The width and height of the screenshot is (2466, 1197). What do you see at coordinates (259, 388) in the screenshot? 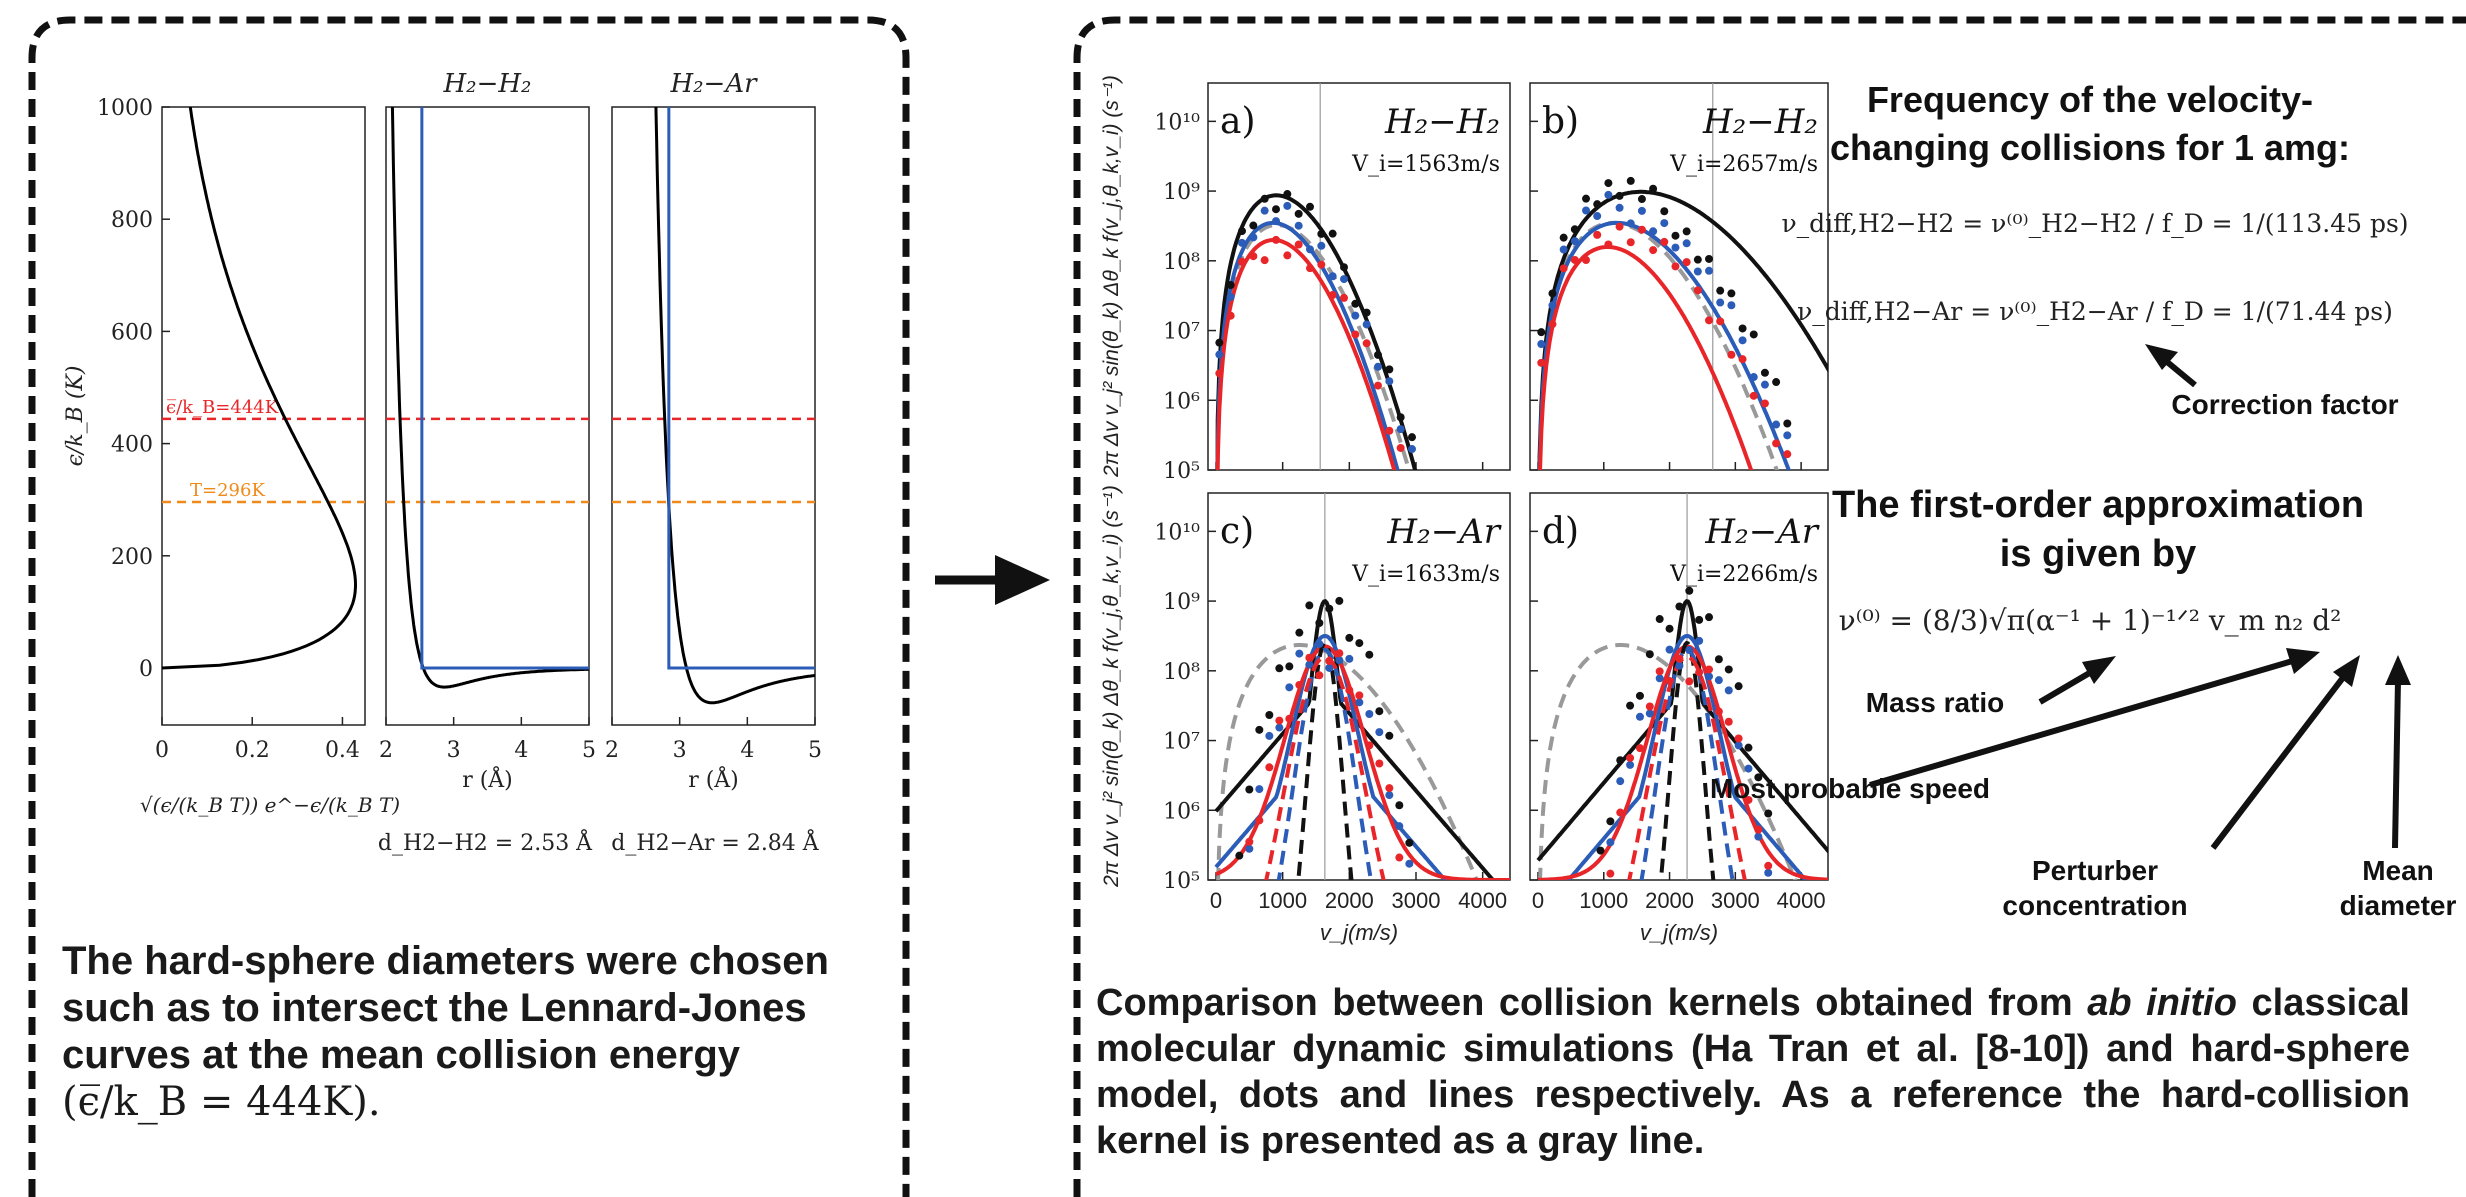
I see `energy-distribution-curve` at bounding box center [259, 388].